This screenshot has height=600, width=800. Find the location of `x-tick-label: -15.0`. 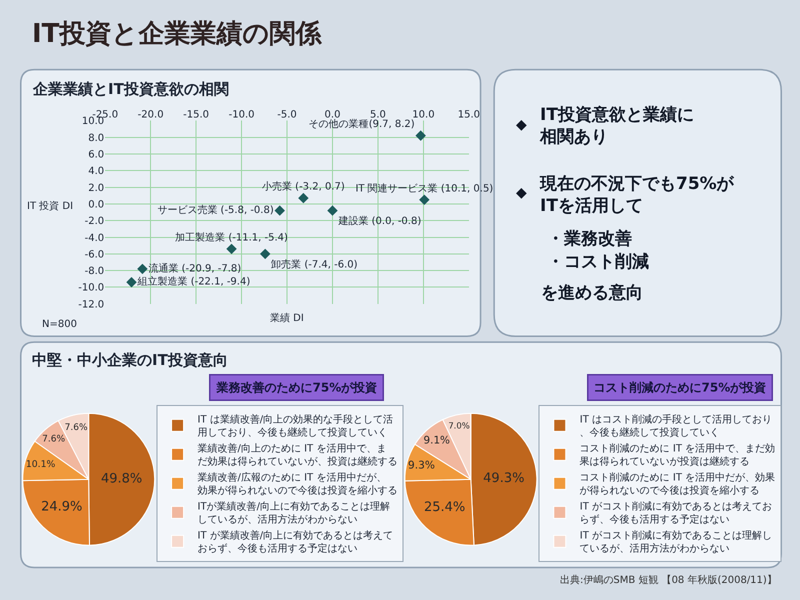

x-tick-label: -15.0 is located at coordinates (196, 115).